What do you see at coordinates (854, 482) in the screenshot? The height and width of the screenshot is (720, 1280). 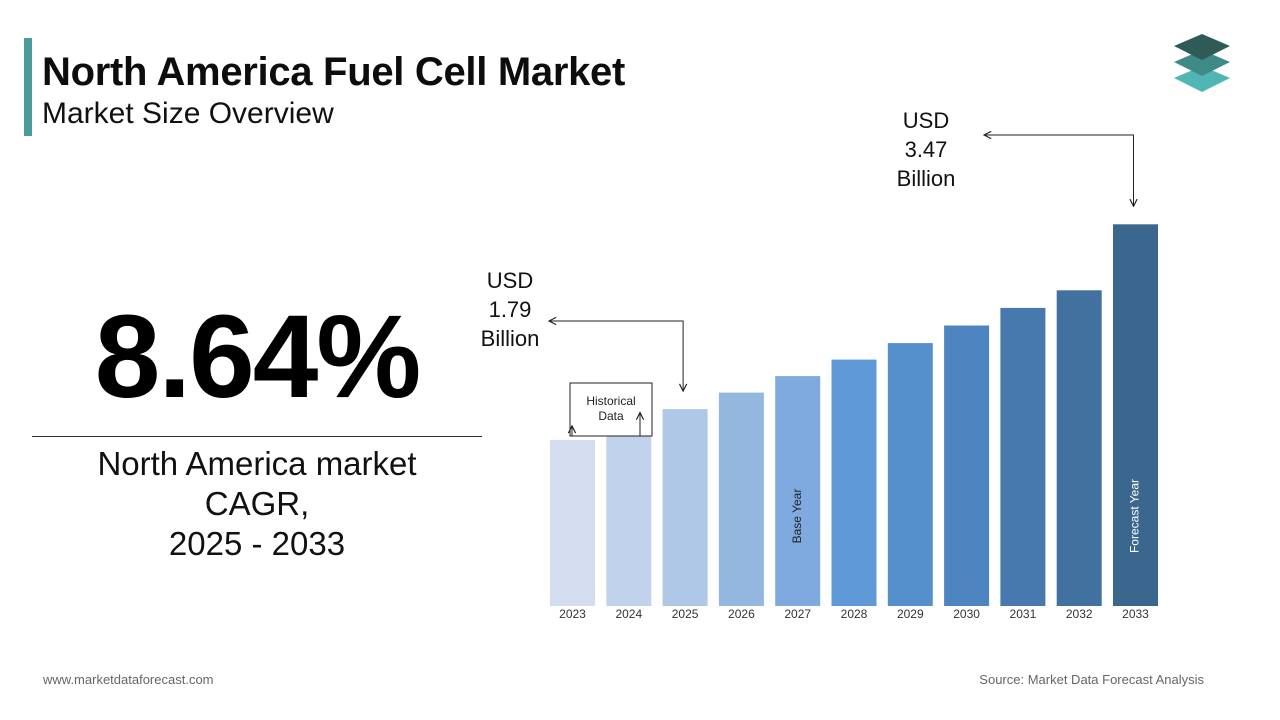 I see `bar-2028` at bounding box center [854, 482].